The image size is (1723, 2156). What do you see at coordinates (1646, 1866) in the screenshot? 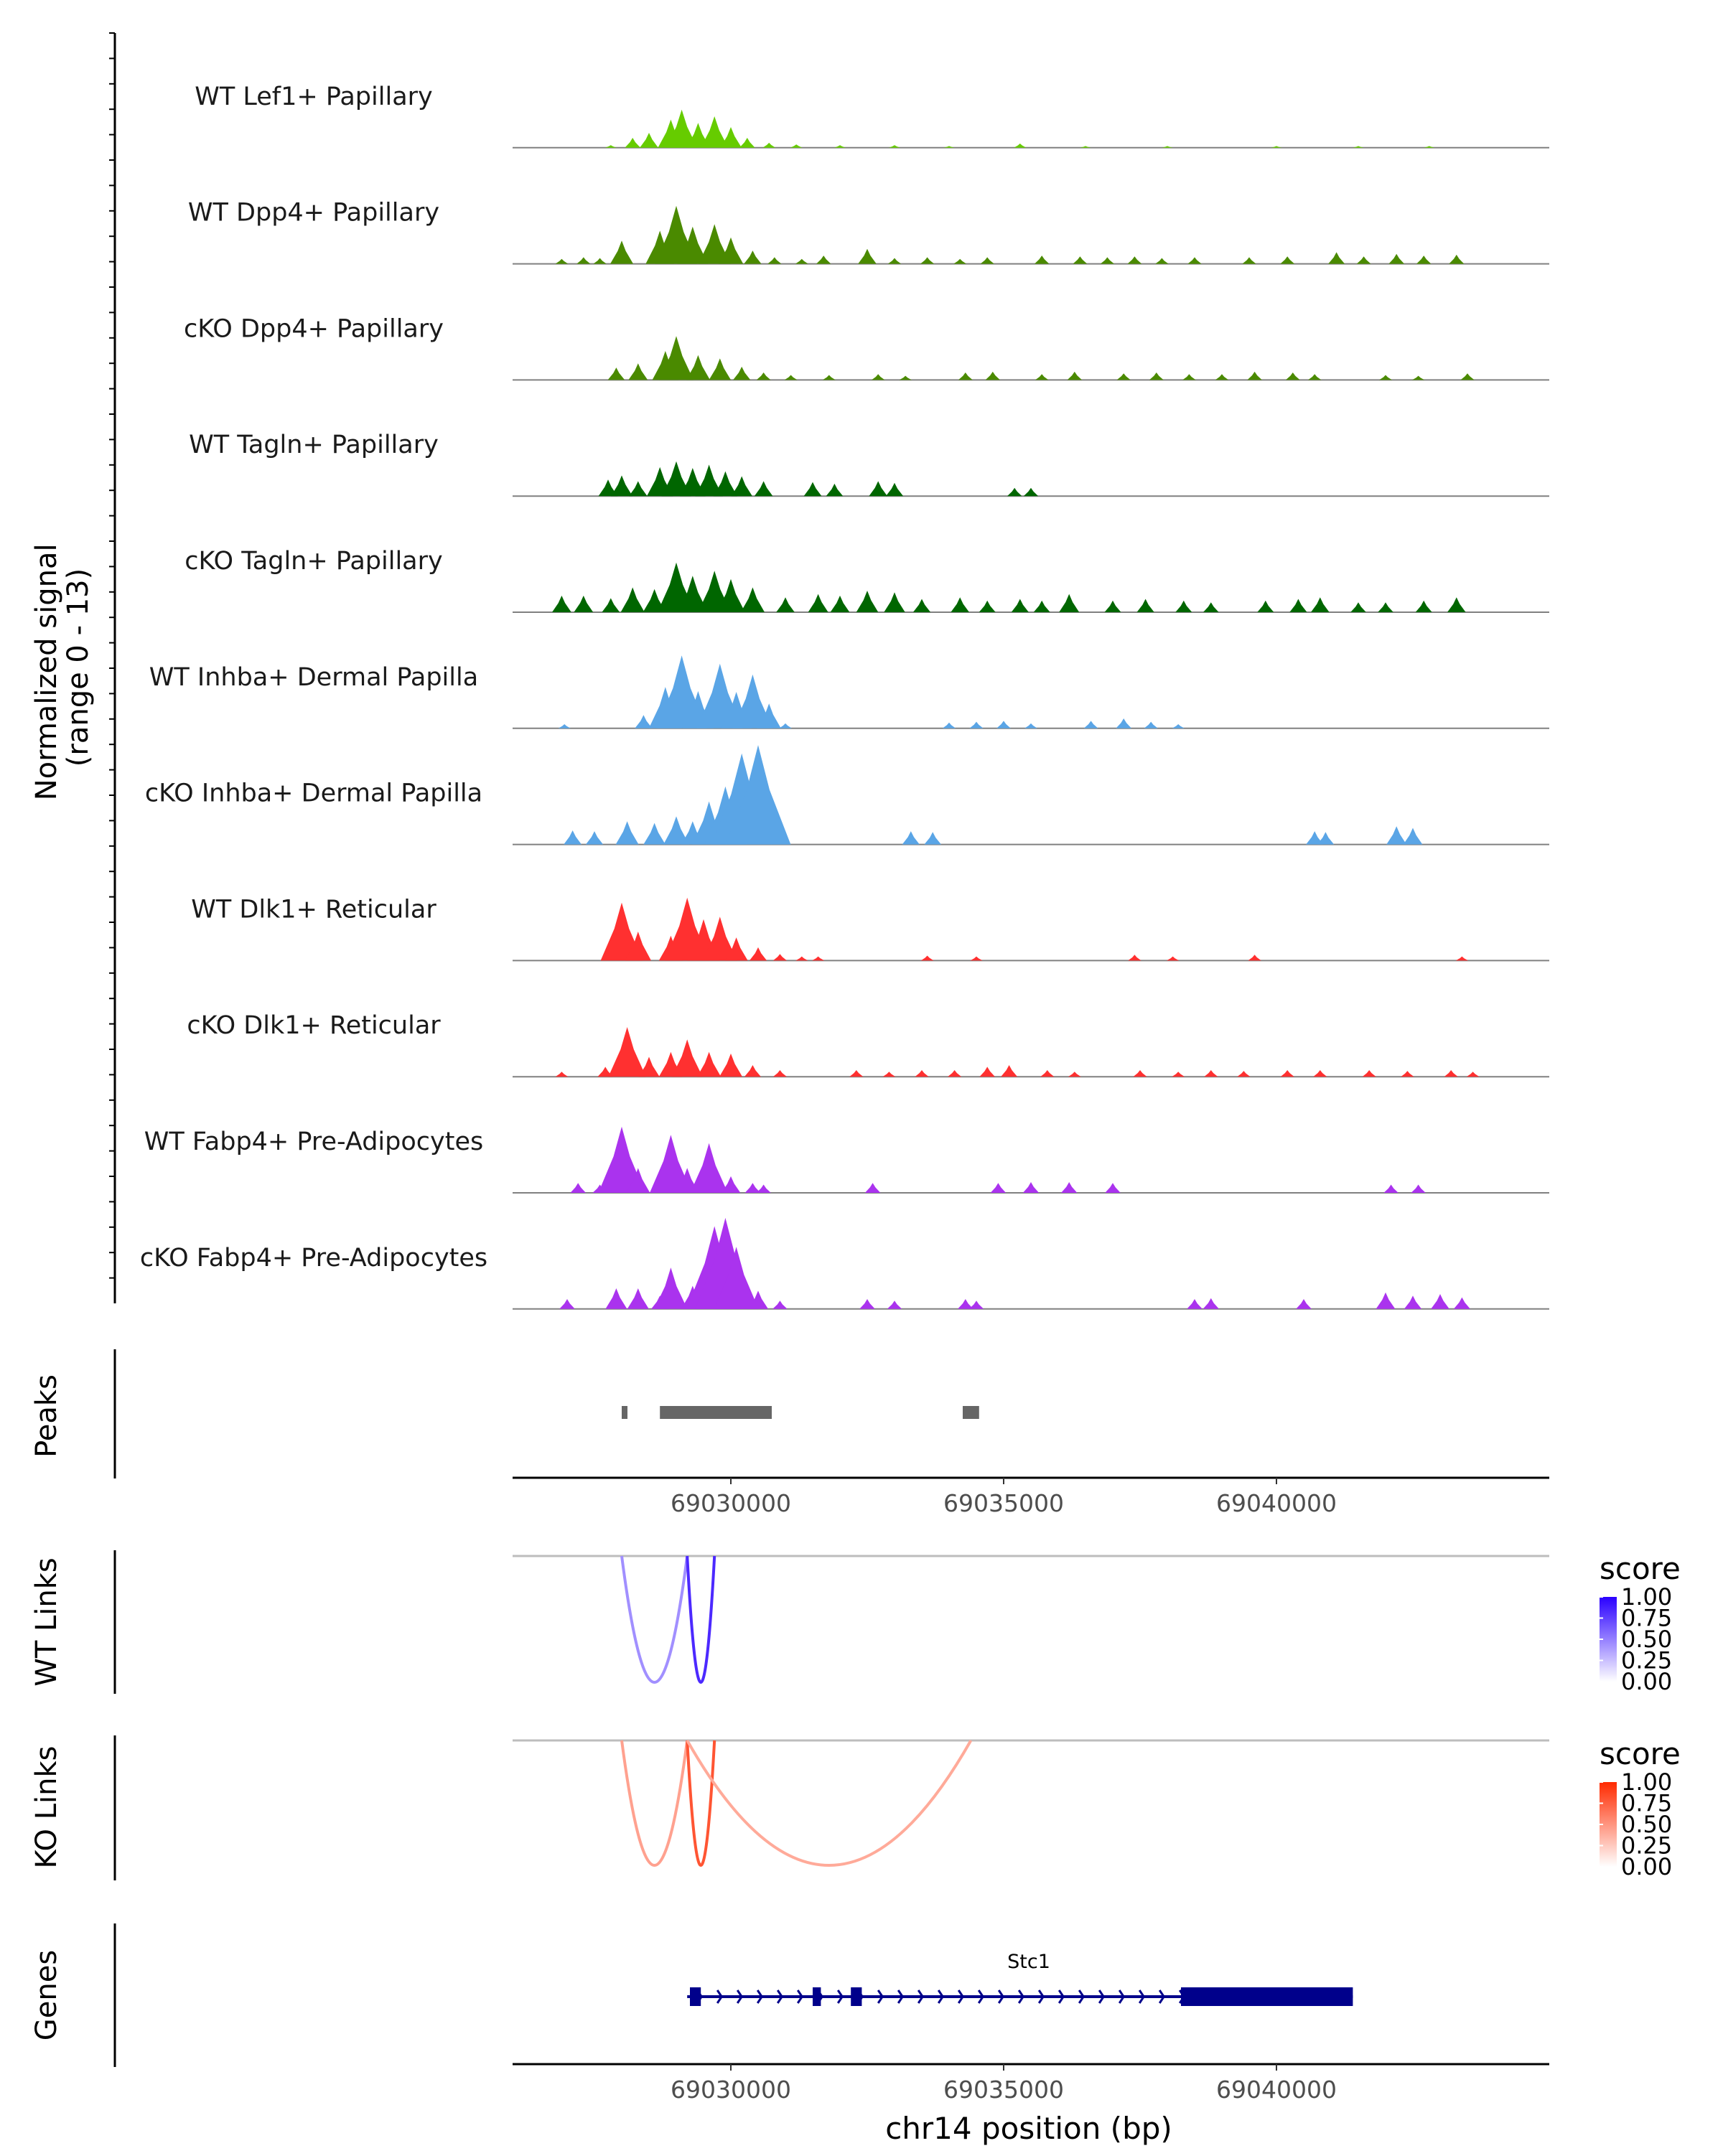
I see `legend-tick-label: 0.00` at bounding box center [1646, 1866].